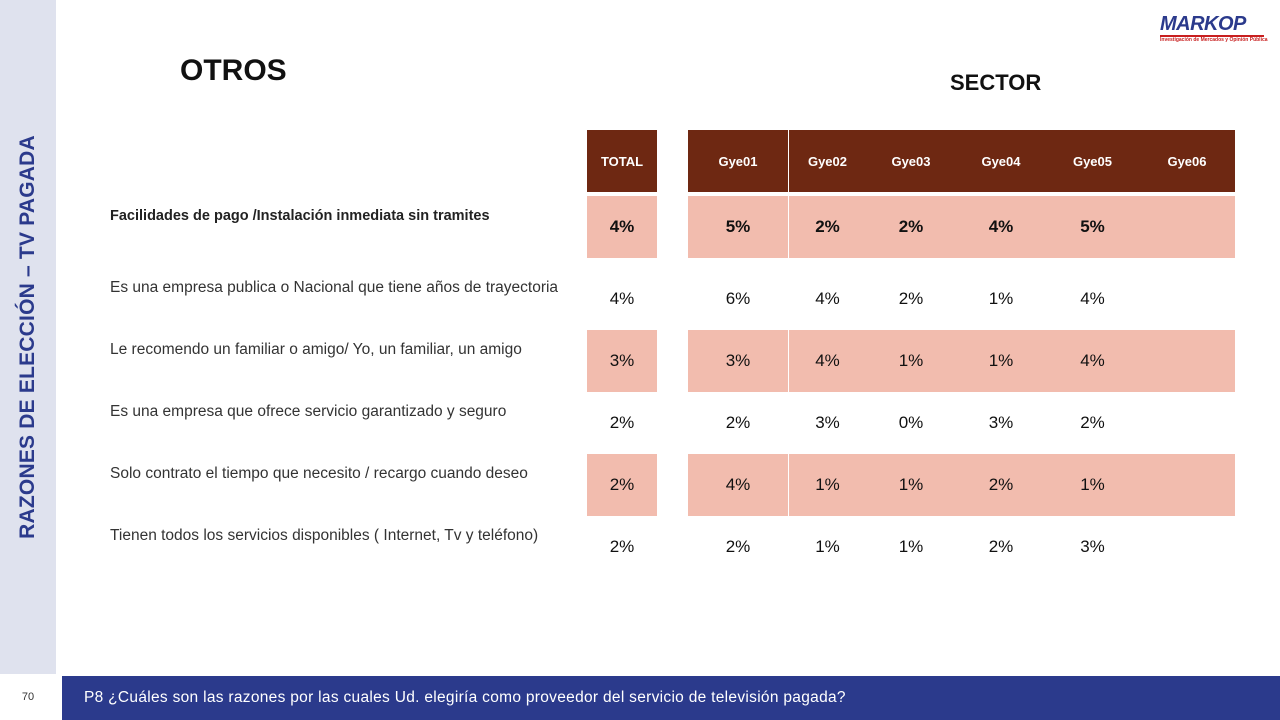 This screenshot has height=720, width=1280. What do you see at coordinates (738, 298) in the screenshot?
I see `table-cell: 6%` at bounding box center [738, 298].